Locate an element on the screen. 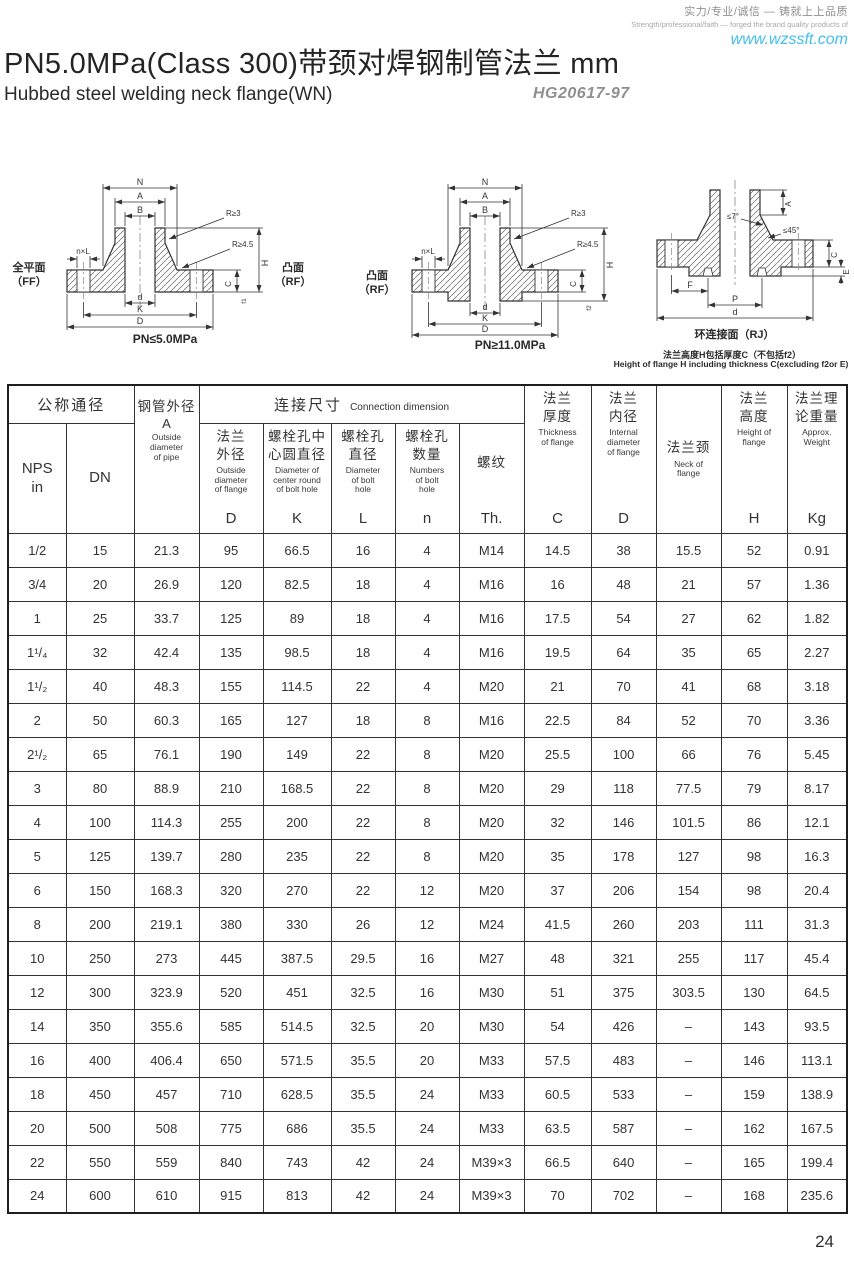  cell: 52 is located at coordinates (754, 550).